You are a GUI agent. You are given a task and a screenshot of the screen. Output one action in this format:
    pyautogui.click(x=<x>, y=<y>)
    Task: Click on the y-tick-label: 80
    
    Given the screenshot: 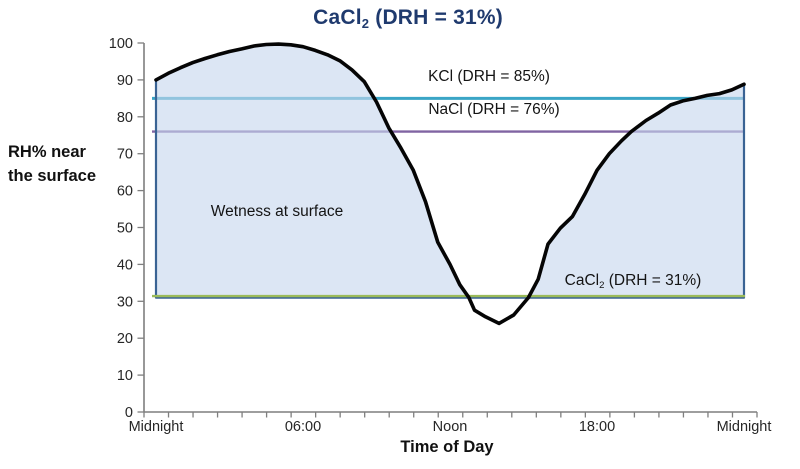 What is the action you would take?
    pyautogui.click(x=125, y=118)
    